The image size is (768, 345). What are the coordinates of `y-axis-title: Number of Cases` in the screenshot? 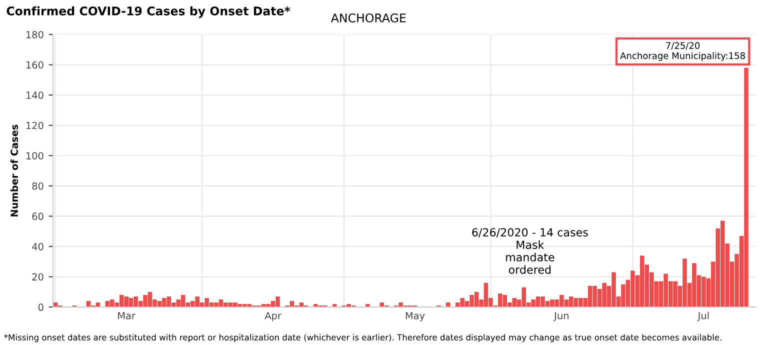 It's located at (14, 170).